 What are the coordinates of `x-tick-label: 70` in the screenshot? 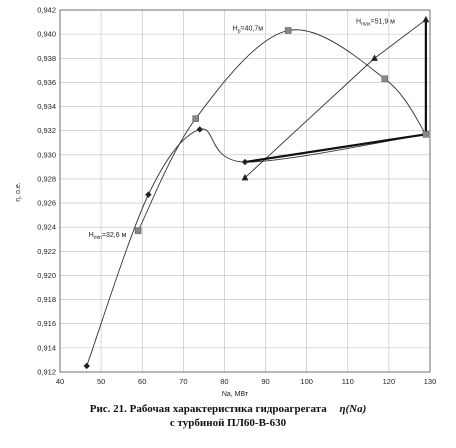 It's located at (183, 381).